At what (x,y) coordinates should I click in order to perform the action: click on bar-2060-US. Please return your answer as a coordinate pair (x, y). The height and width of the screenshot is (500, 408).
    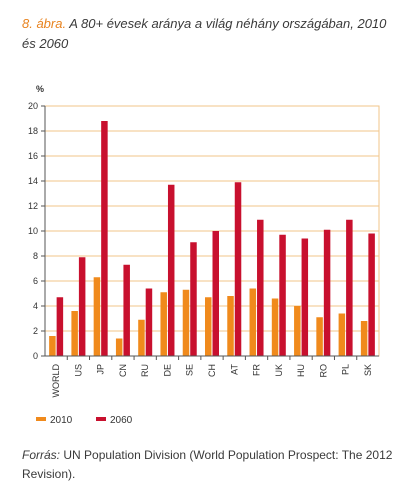
    Looking at the image, I should click on (82, 306).